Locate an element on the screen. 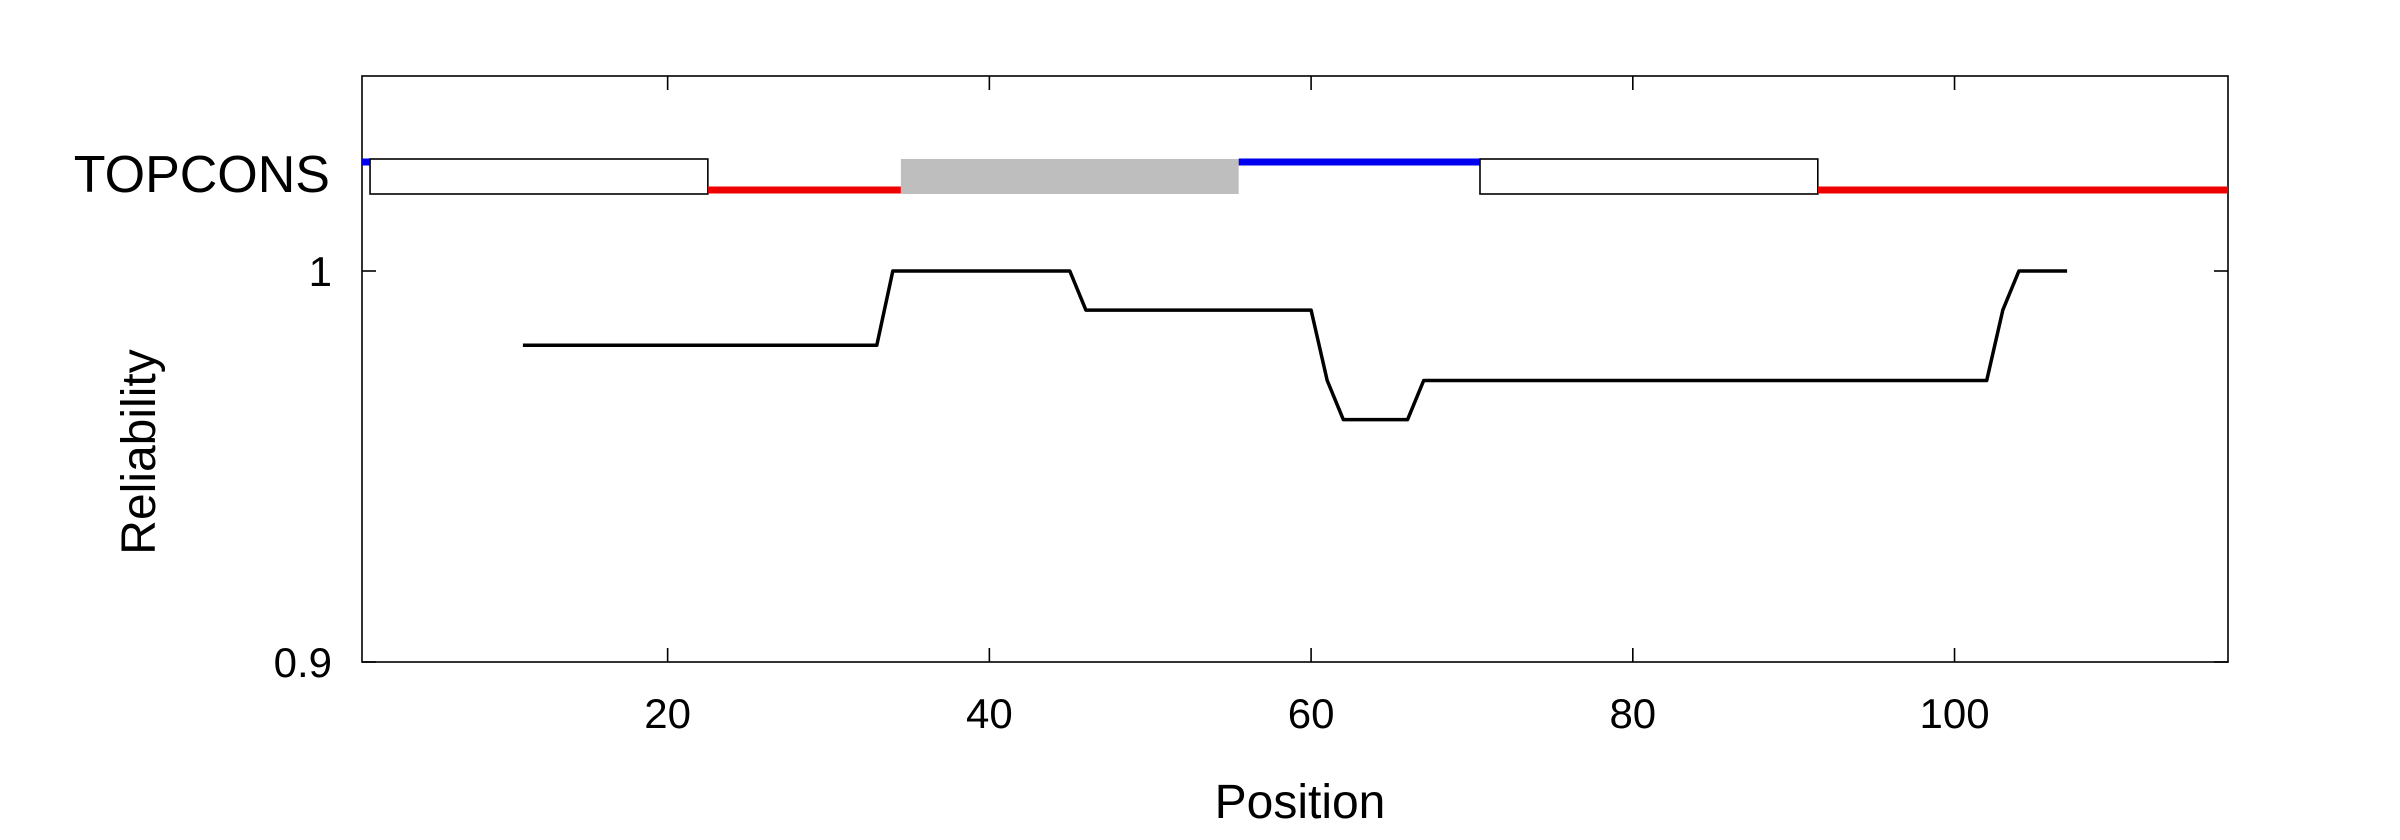 Image resolution: width=2400 pixels, height=840 pixels. x-tick-label: 60 is located at coordinates (1311, 713).